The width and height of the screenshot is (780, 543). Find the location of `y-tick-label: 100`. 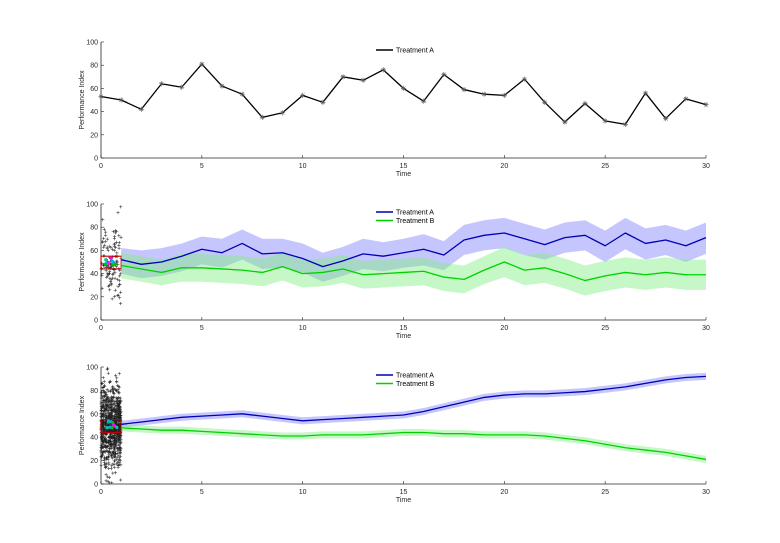

y-tick-label: 100 is located at coordinates (92, 368).